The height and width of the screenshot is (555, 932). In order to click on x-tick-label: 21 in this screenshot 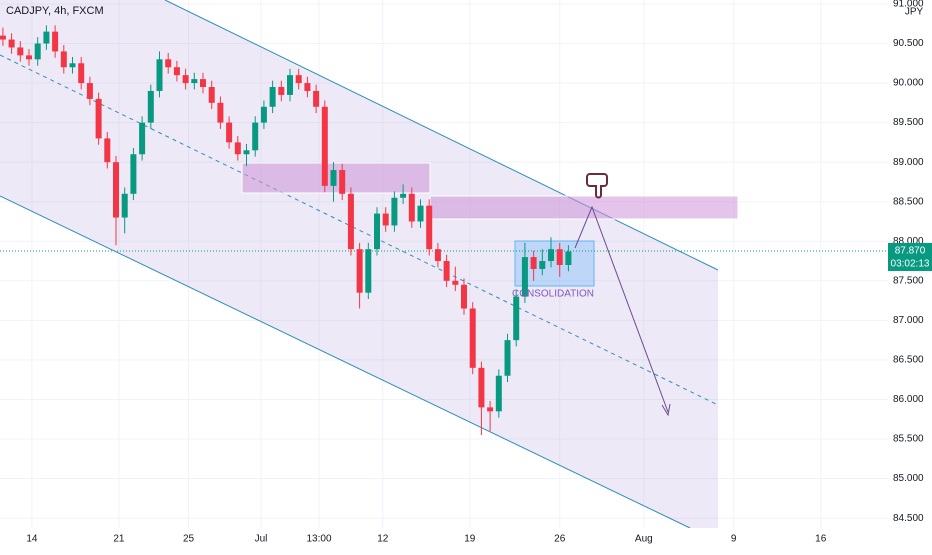, I will do `click(119, 539)`.